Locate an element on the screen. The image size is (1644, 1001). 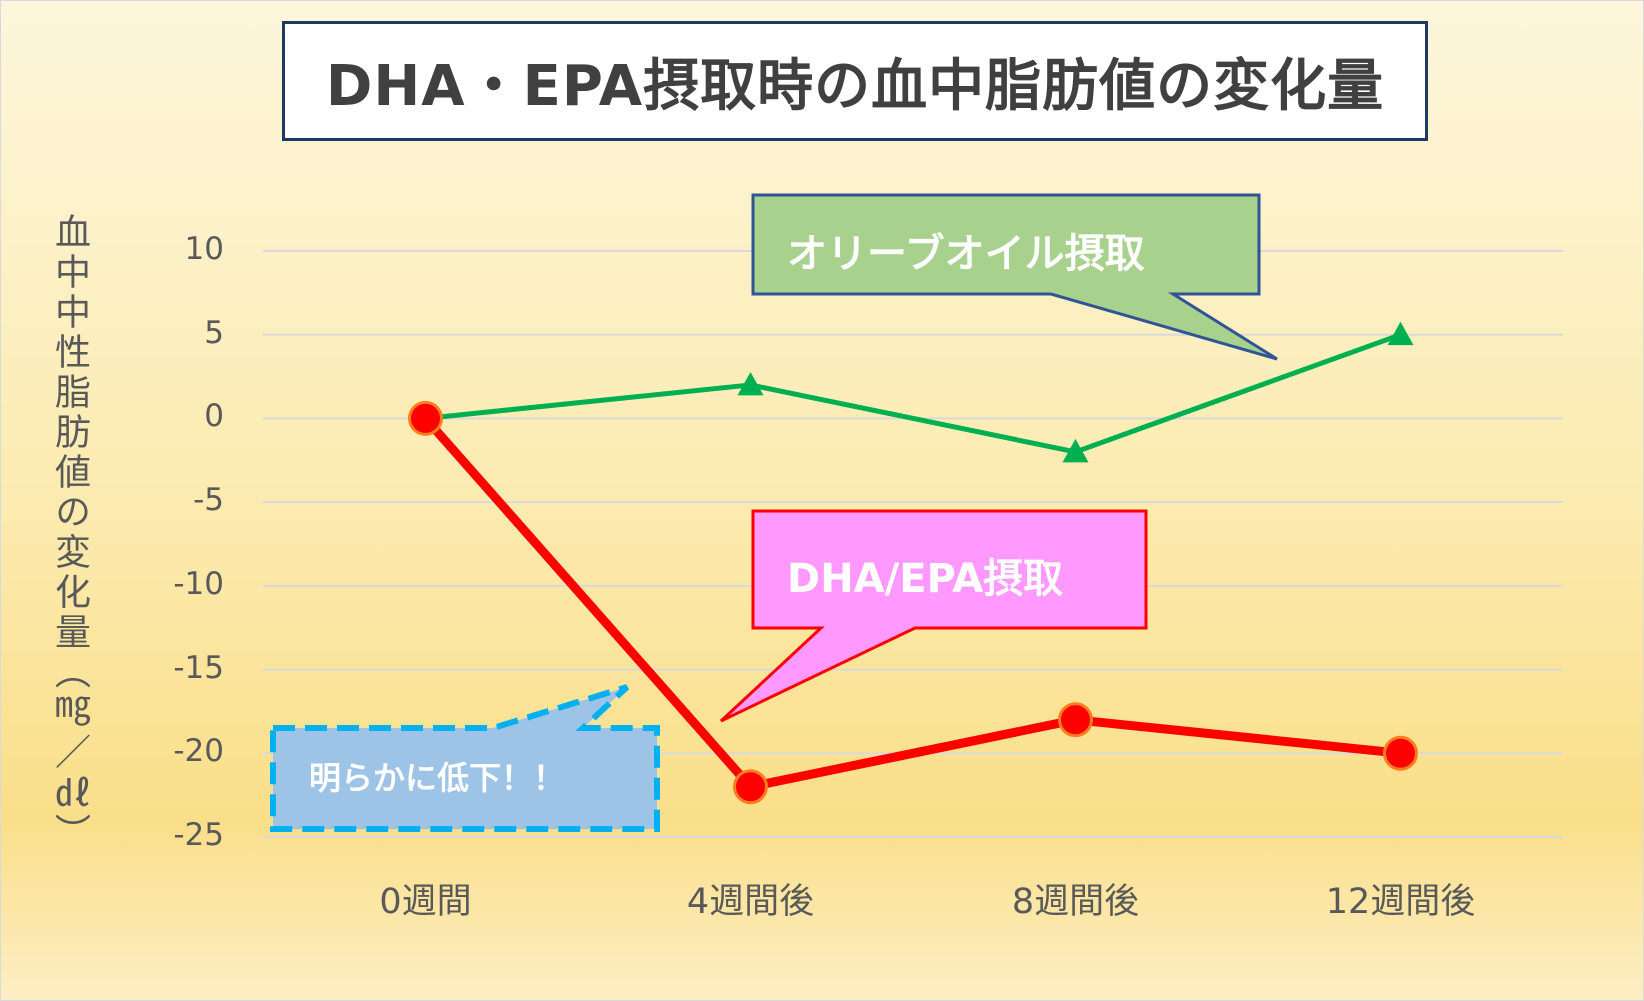
x-tick-label: 4週間後 is located at coordinates (750, 902).